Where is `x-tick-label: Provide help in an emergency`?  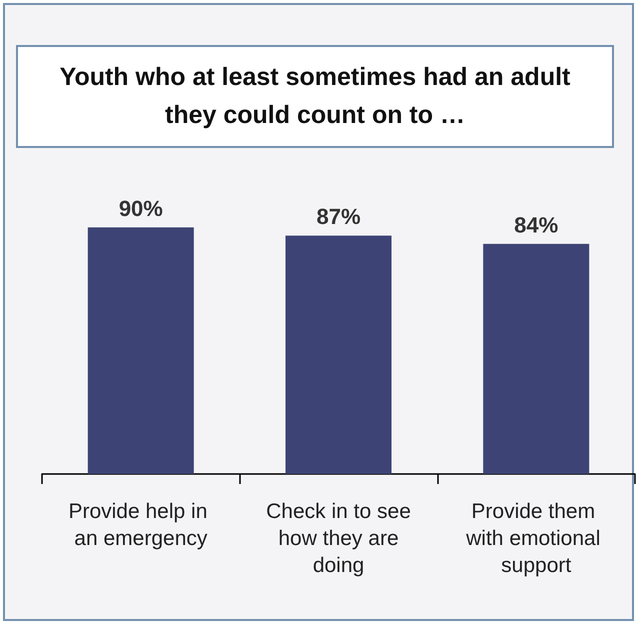 x-tick-label: Provide help in an emergency is located at coordinates (141, 525).